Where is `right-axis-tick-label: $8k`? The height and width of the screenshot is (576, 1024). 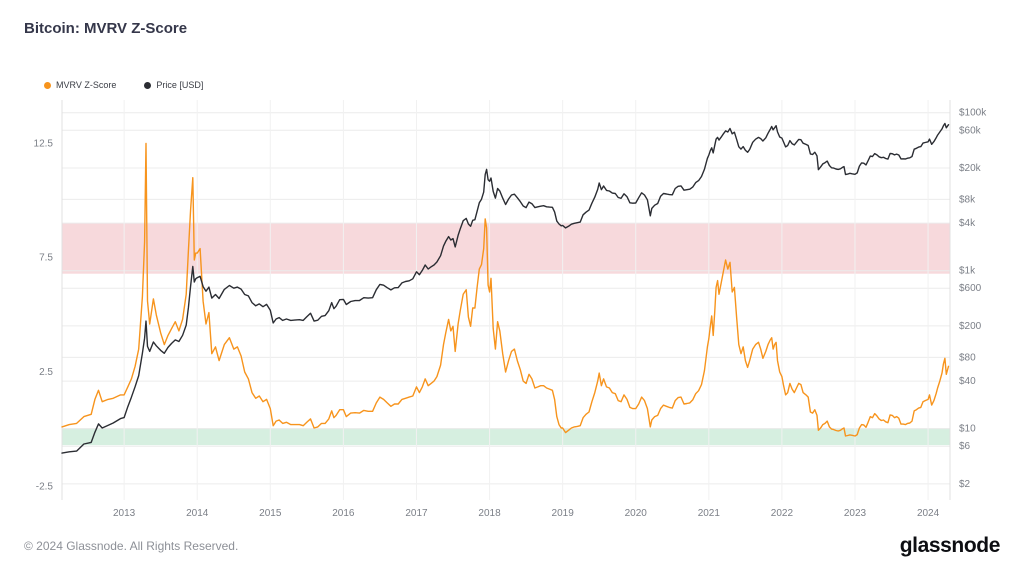
right-axis-tick-label: $8k is located at coordinates (967, 199).